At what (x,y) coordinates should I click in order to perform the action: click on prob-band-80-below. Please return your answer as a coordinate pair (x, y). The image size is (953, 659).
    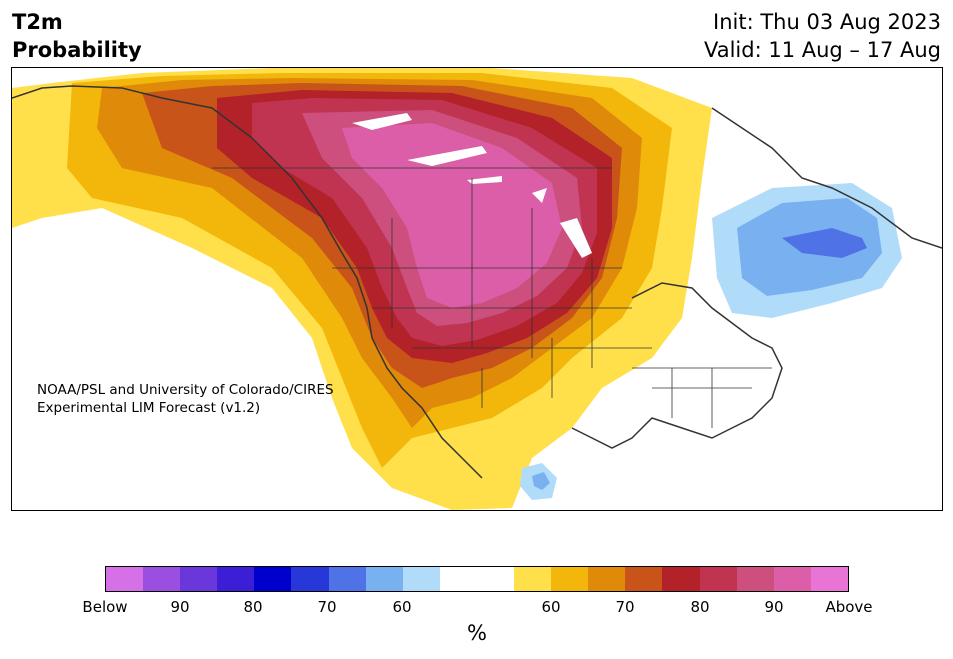
    Looking at the image, I should click on (824, 243).